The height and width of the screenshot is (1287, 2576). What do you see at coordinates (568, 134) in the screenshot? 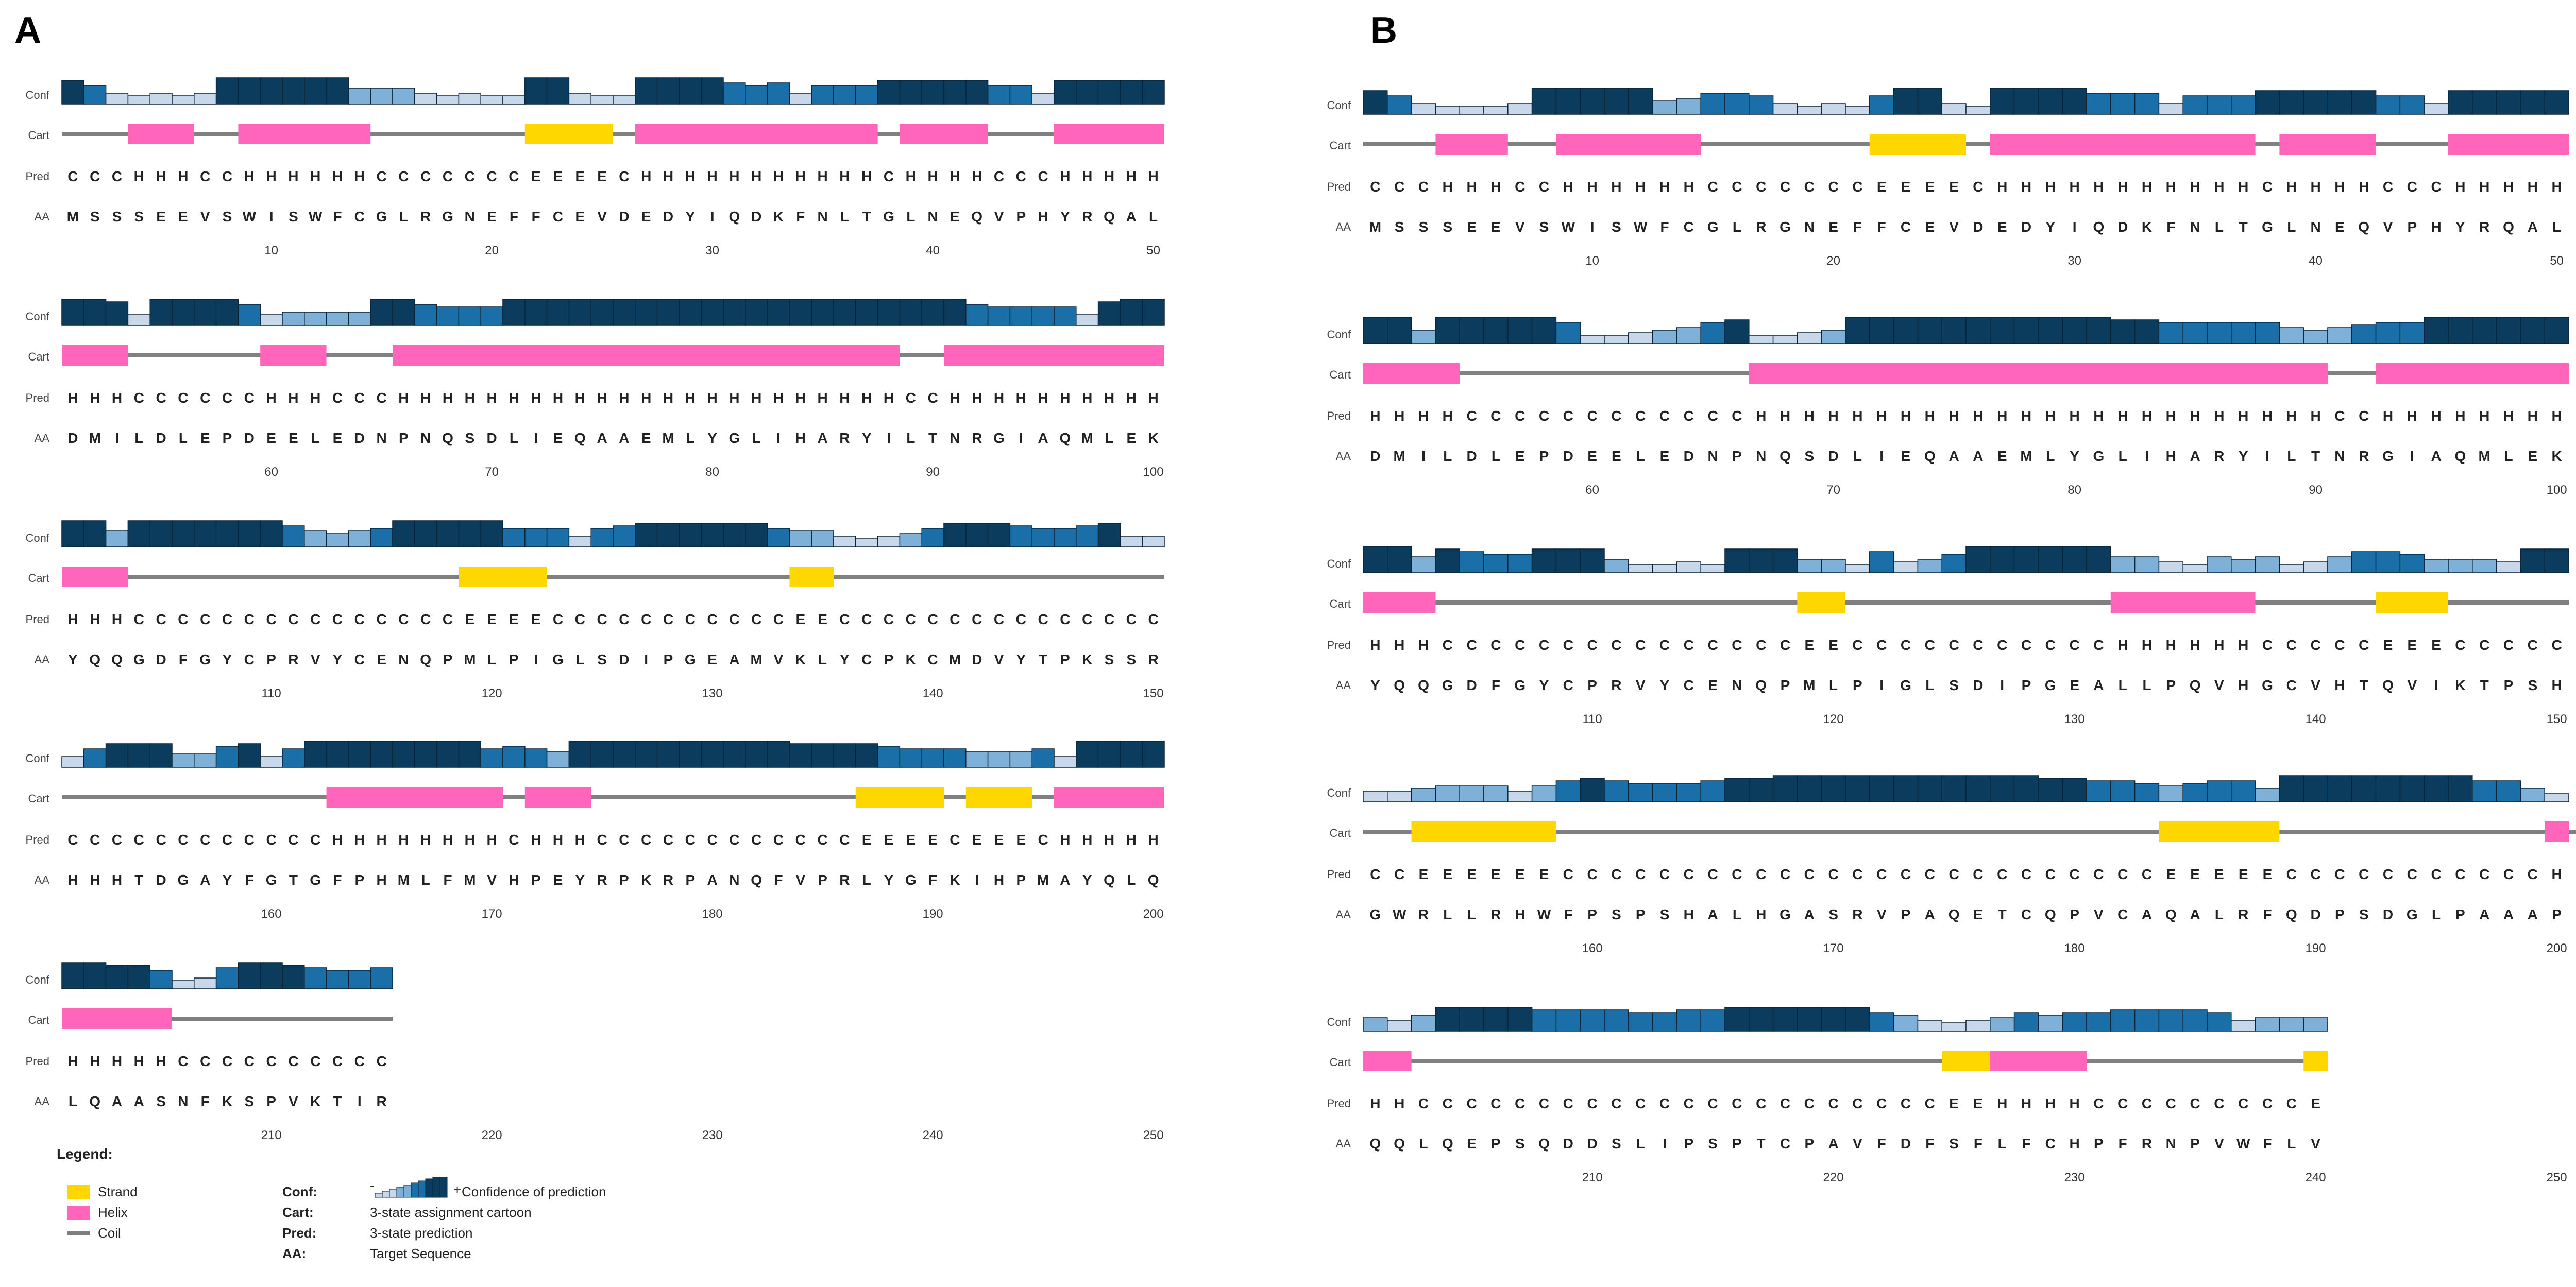
I see `strand-segment` at bounding box center [568, 134].